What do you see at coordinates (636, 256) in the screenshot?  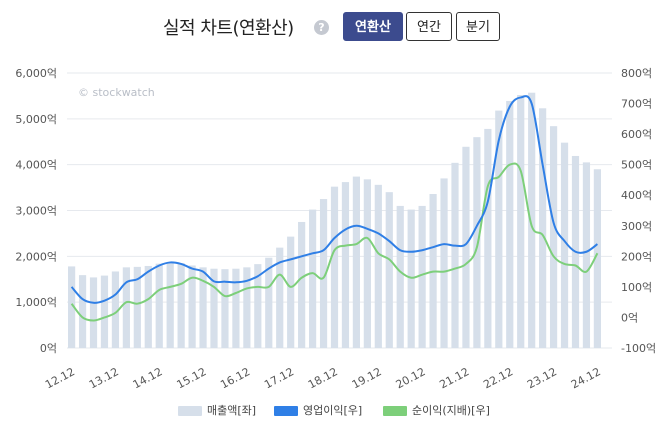 I see `right-axis-tick-label: 200억` at bounding box center [636, 256].